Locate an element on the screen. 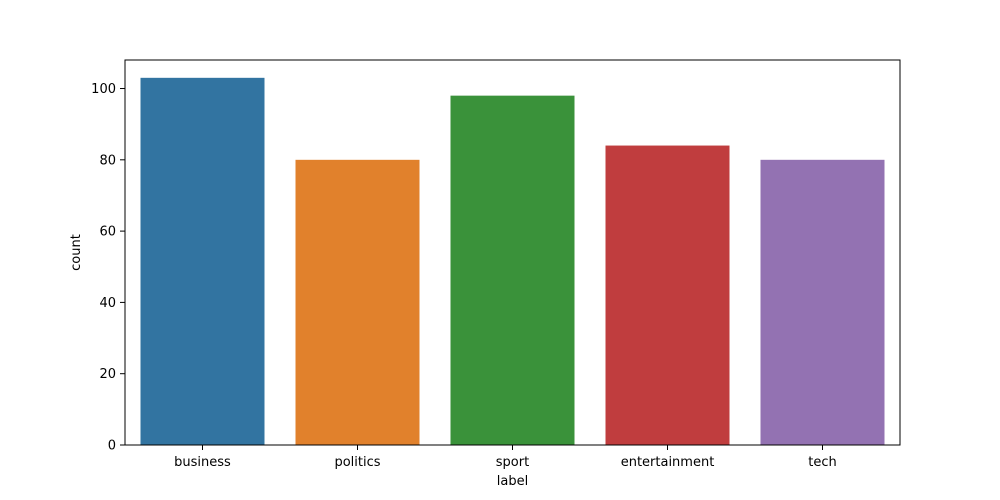 This screenshot has width=1000, height=500. bar-politics is located at coordinates (357, 302).